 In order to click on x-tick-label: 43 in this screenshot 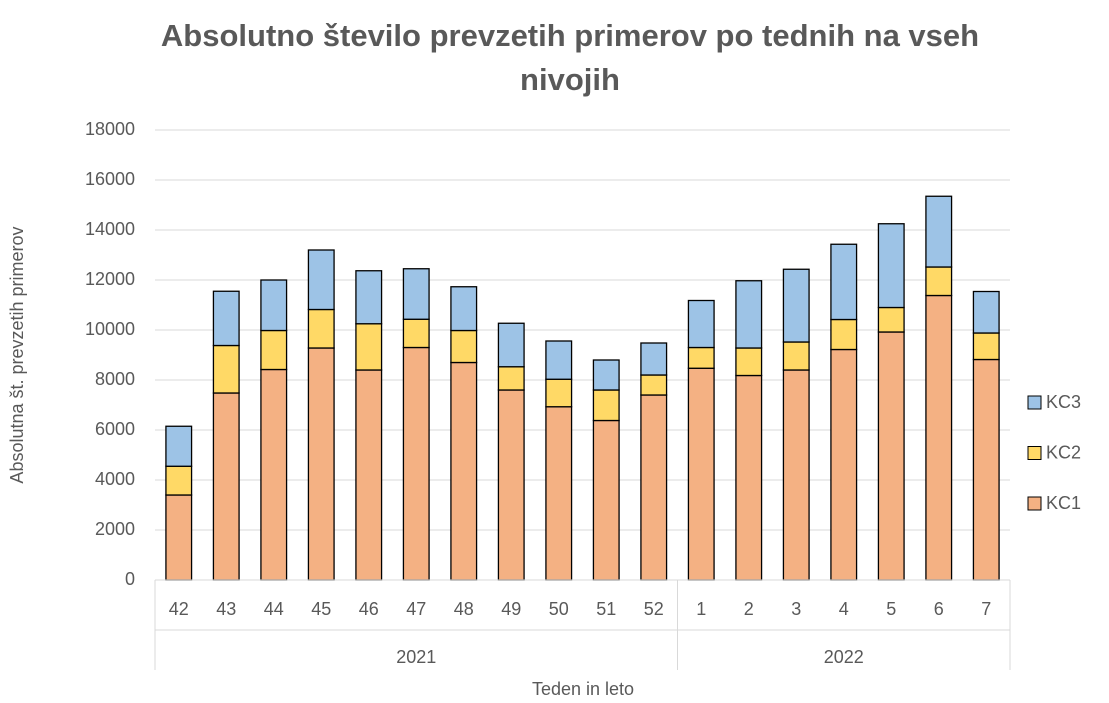, I will do `click(226, 609)`.